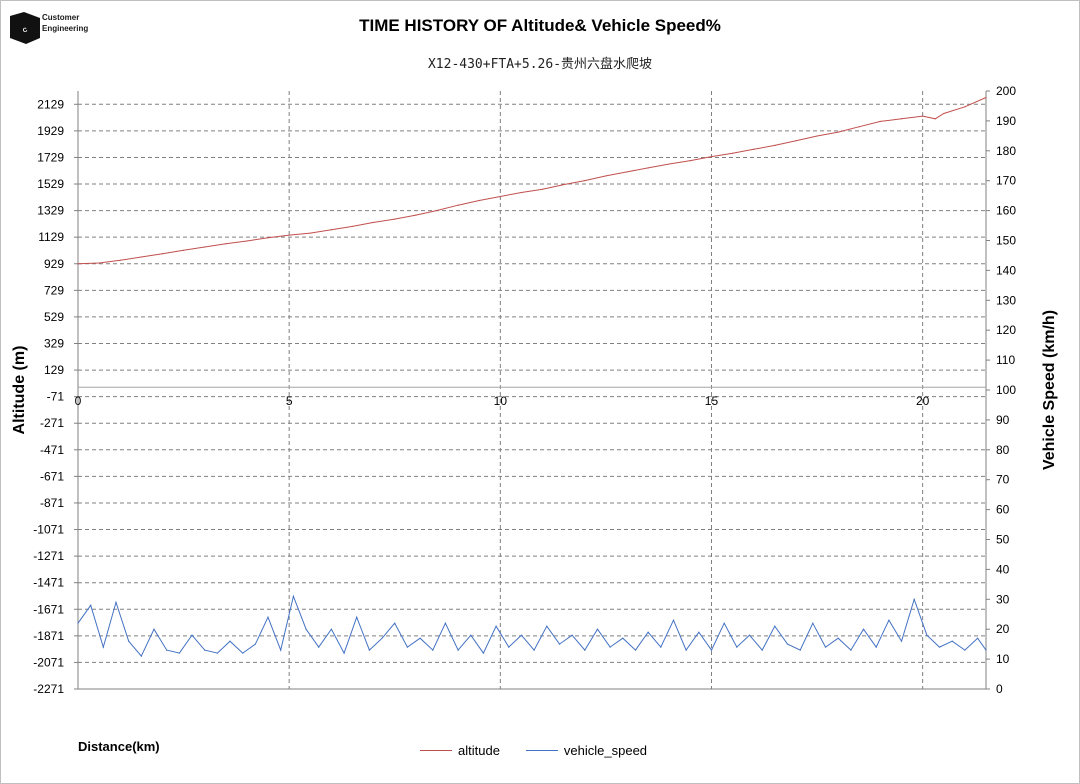 The height and width of the screenshot is (784, 1080). Describe the element at coordinates (50, 211) in the screenshot. I see `y-left-tick-label: 1329` at that location.